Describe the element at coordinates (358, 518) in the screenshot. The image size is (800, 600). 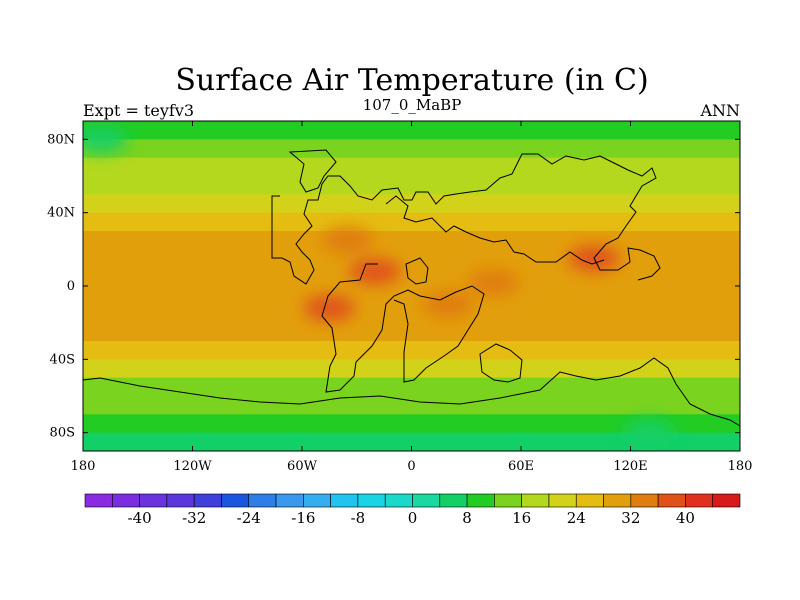
I see `colorbar-label: -8` at that location.